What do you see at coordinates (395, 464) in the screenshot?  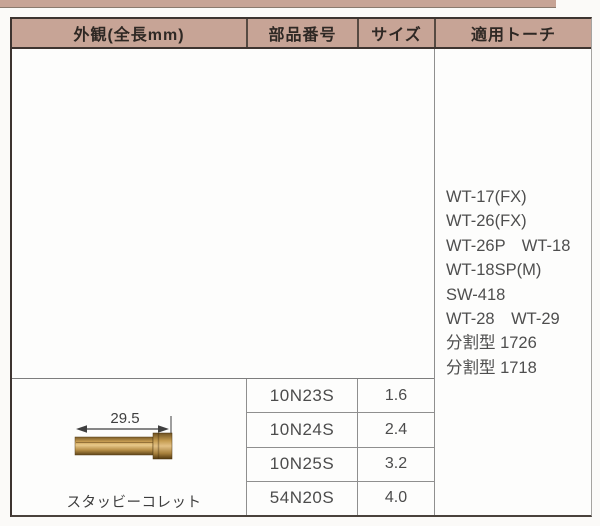 I see `size-value: 3.2` at bounding box center [395, 464].